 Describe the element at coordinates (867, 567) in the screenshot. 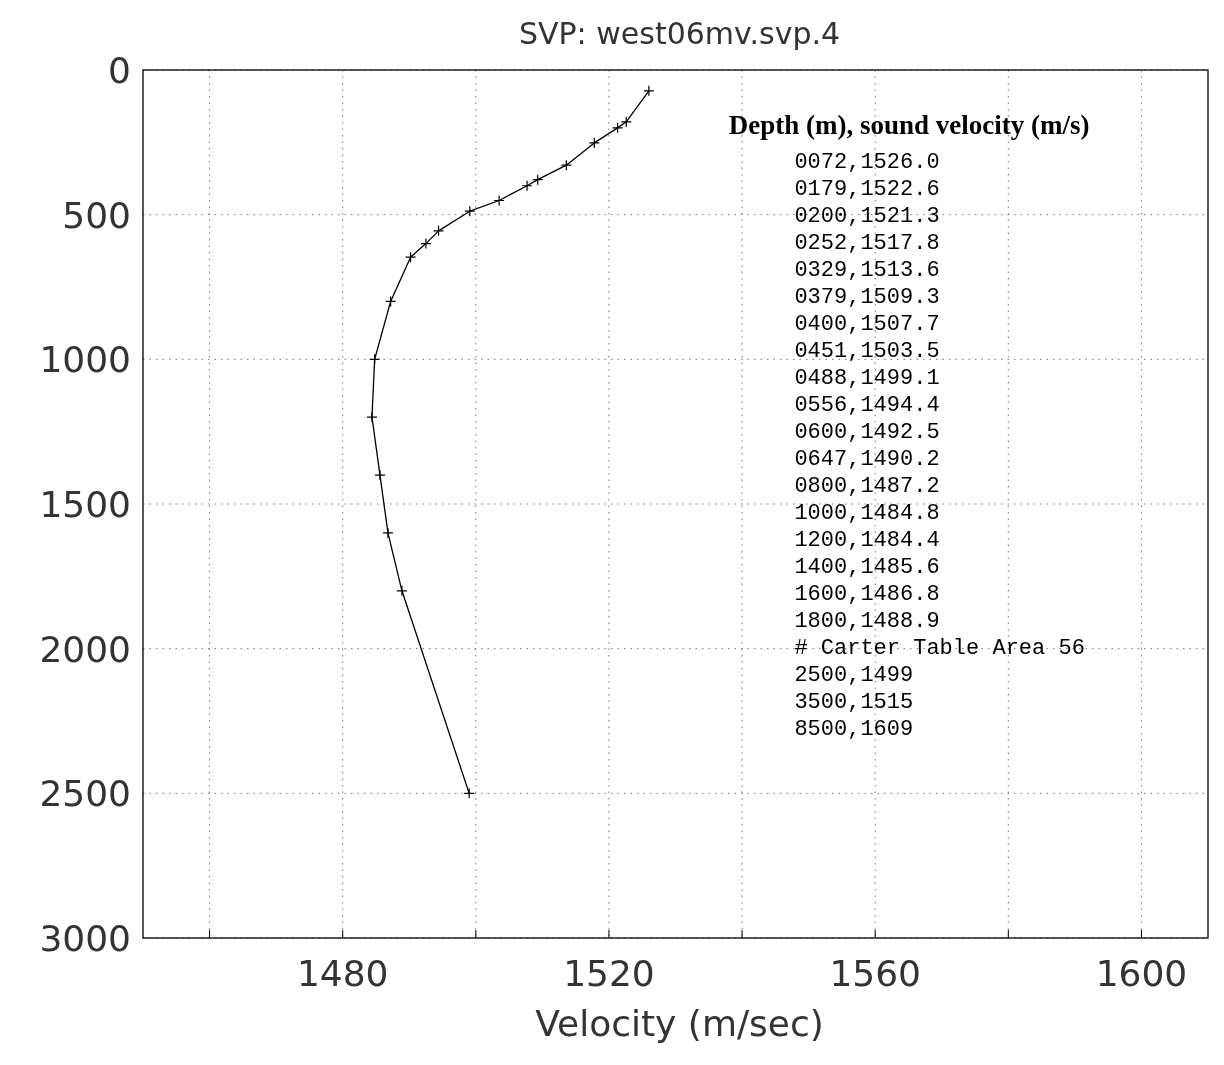

I see `annotation: 1400,1485.6` at that location.